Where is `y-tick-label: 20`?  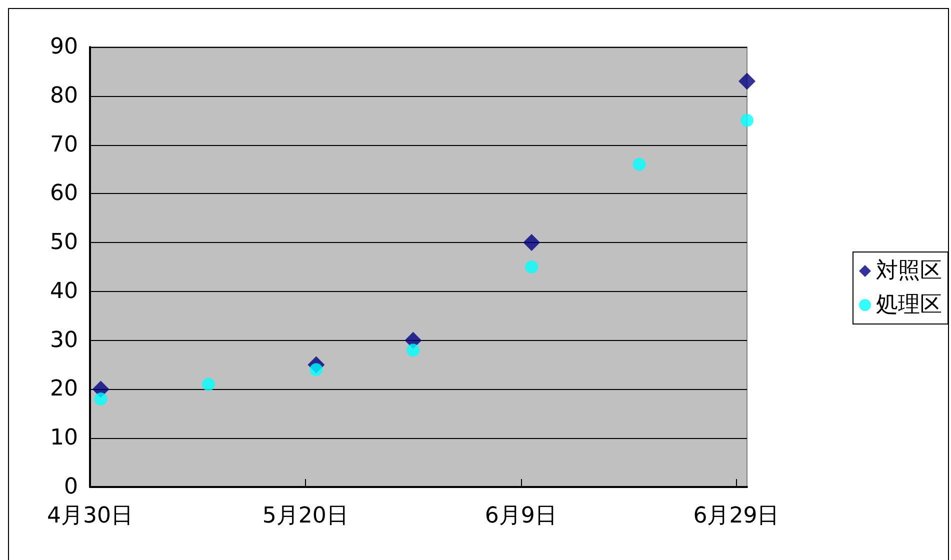
y-tick-label: 20 is located at coordinates (64, 389).